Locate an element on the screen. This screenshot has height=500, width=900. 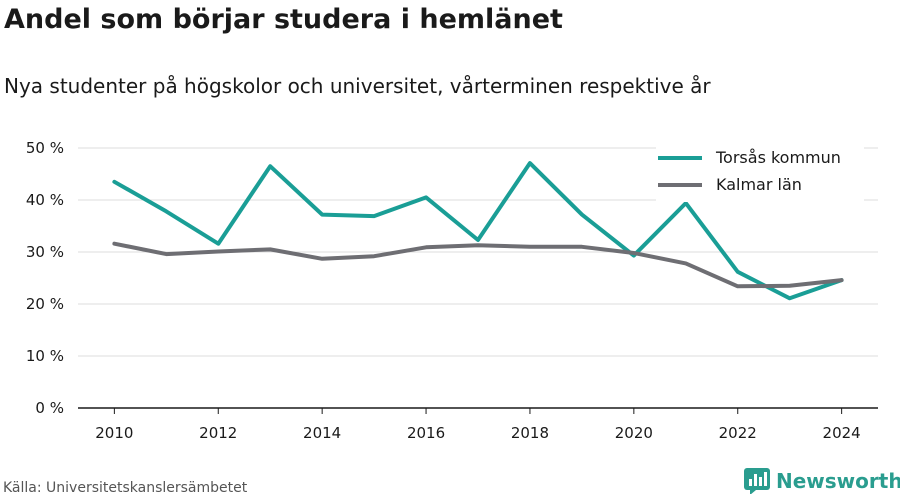
y-tick-label: 20 % is located at coordinates (45, 304).